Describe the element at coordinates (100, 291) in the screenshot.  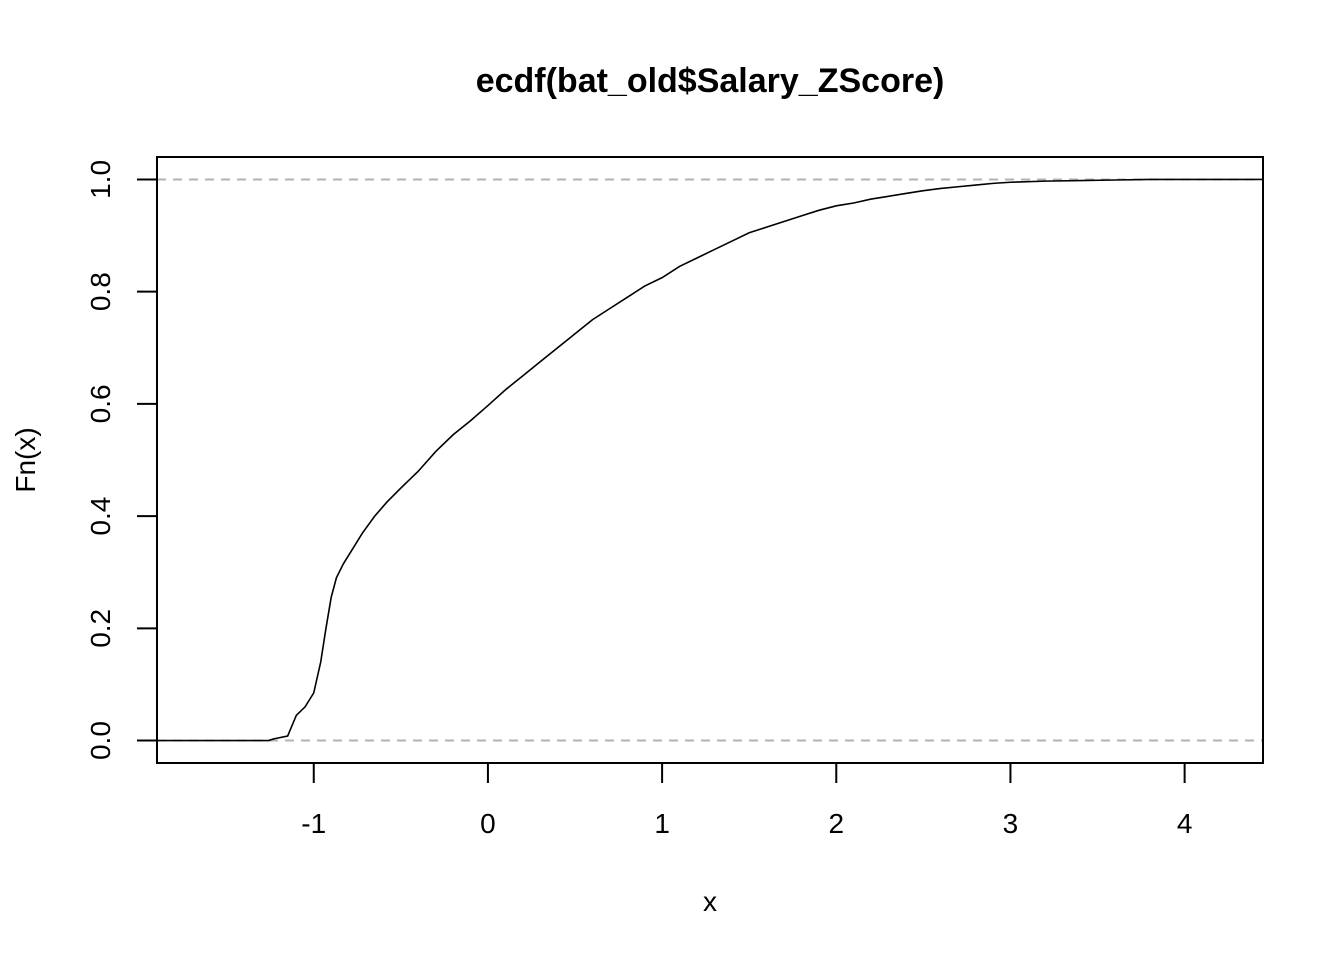
I see `y-tick-label: 0.8` at that location.